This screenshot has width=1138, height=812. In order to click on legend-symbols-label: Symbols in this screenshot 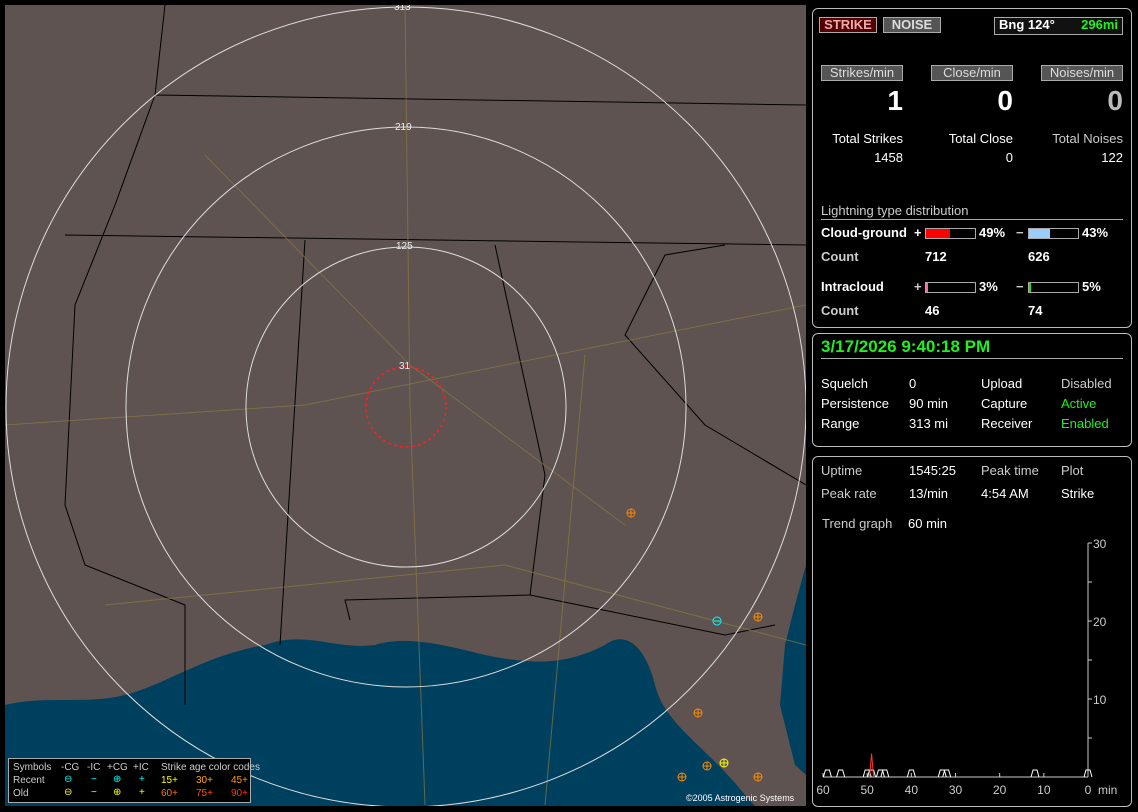, I will do `click(32, 767)`.